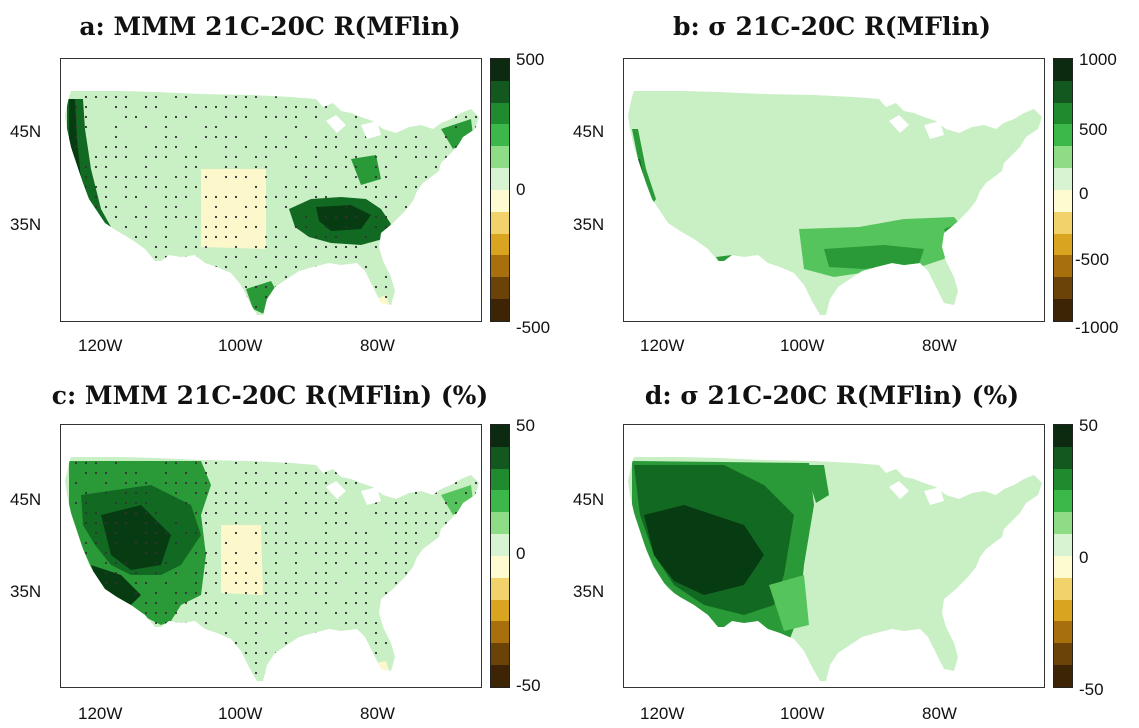 Image resolution: width=1139 pixels, height=728 pixels. What do you see at coordinates (271, 190) in the screenshot?
I see `map-frame` at bounding box center [271, 190].